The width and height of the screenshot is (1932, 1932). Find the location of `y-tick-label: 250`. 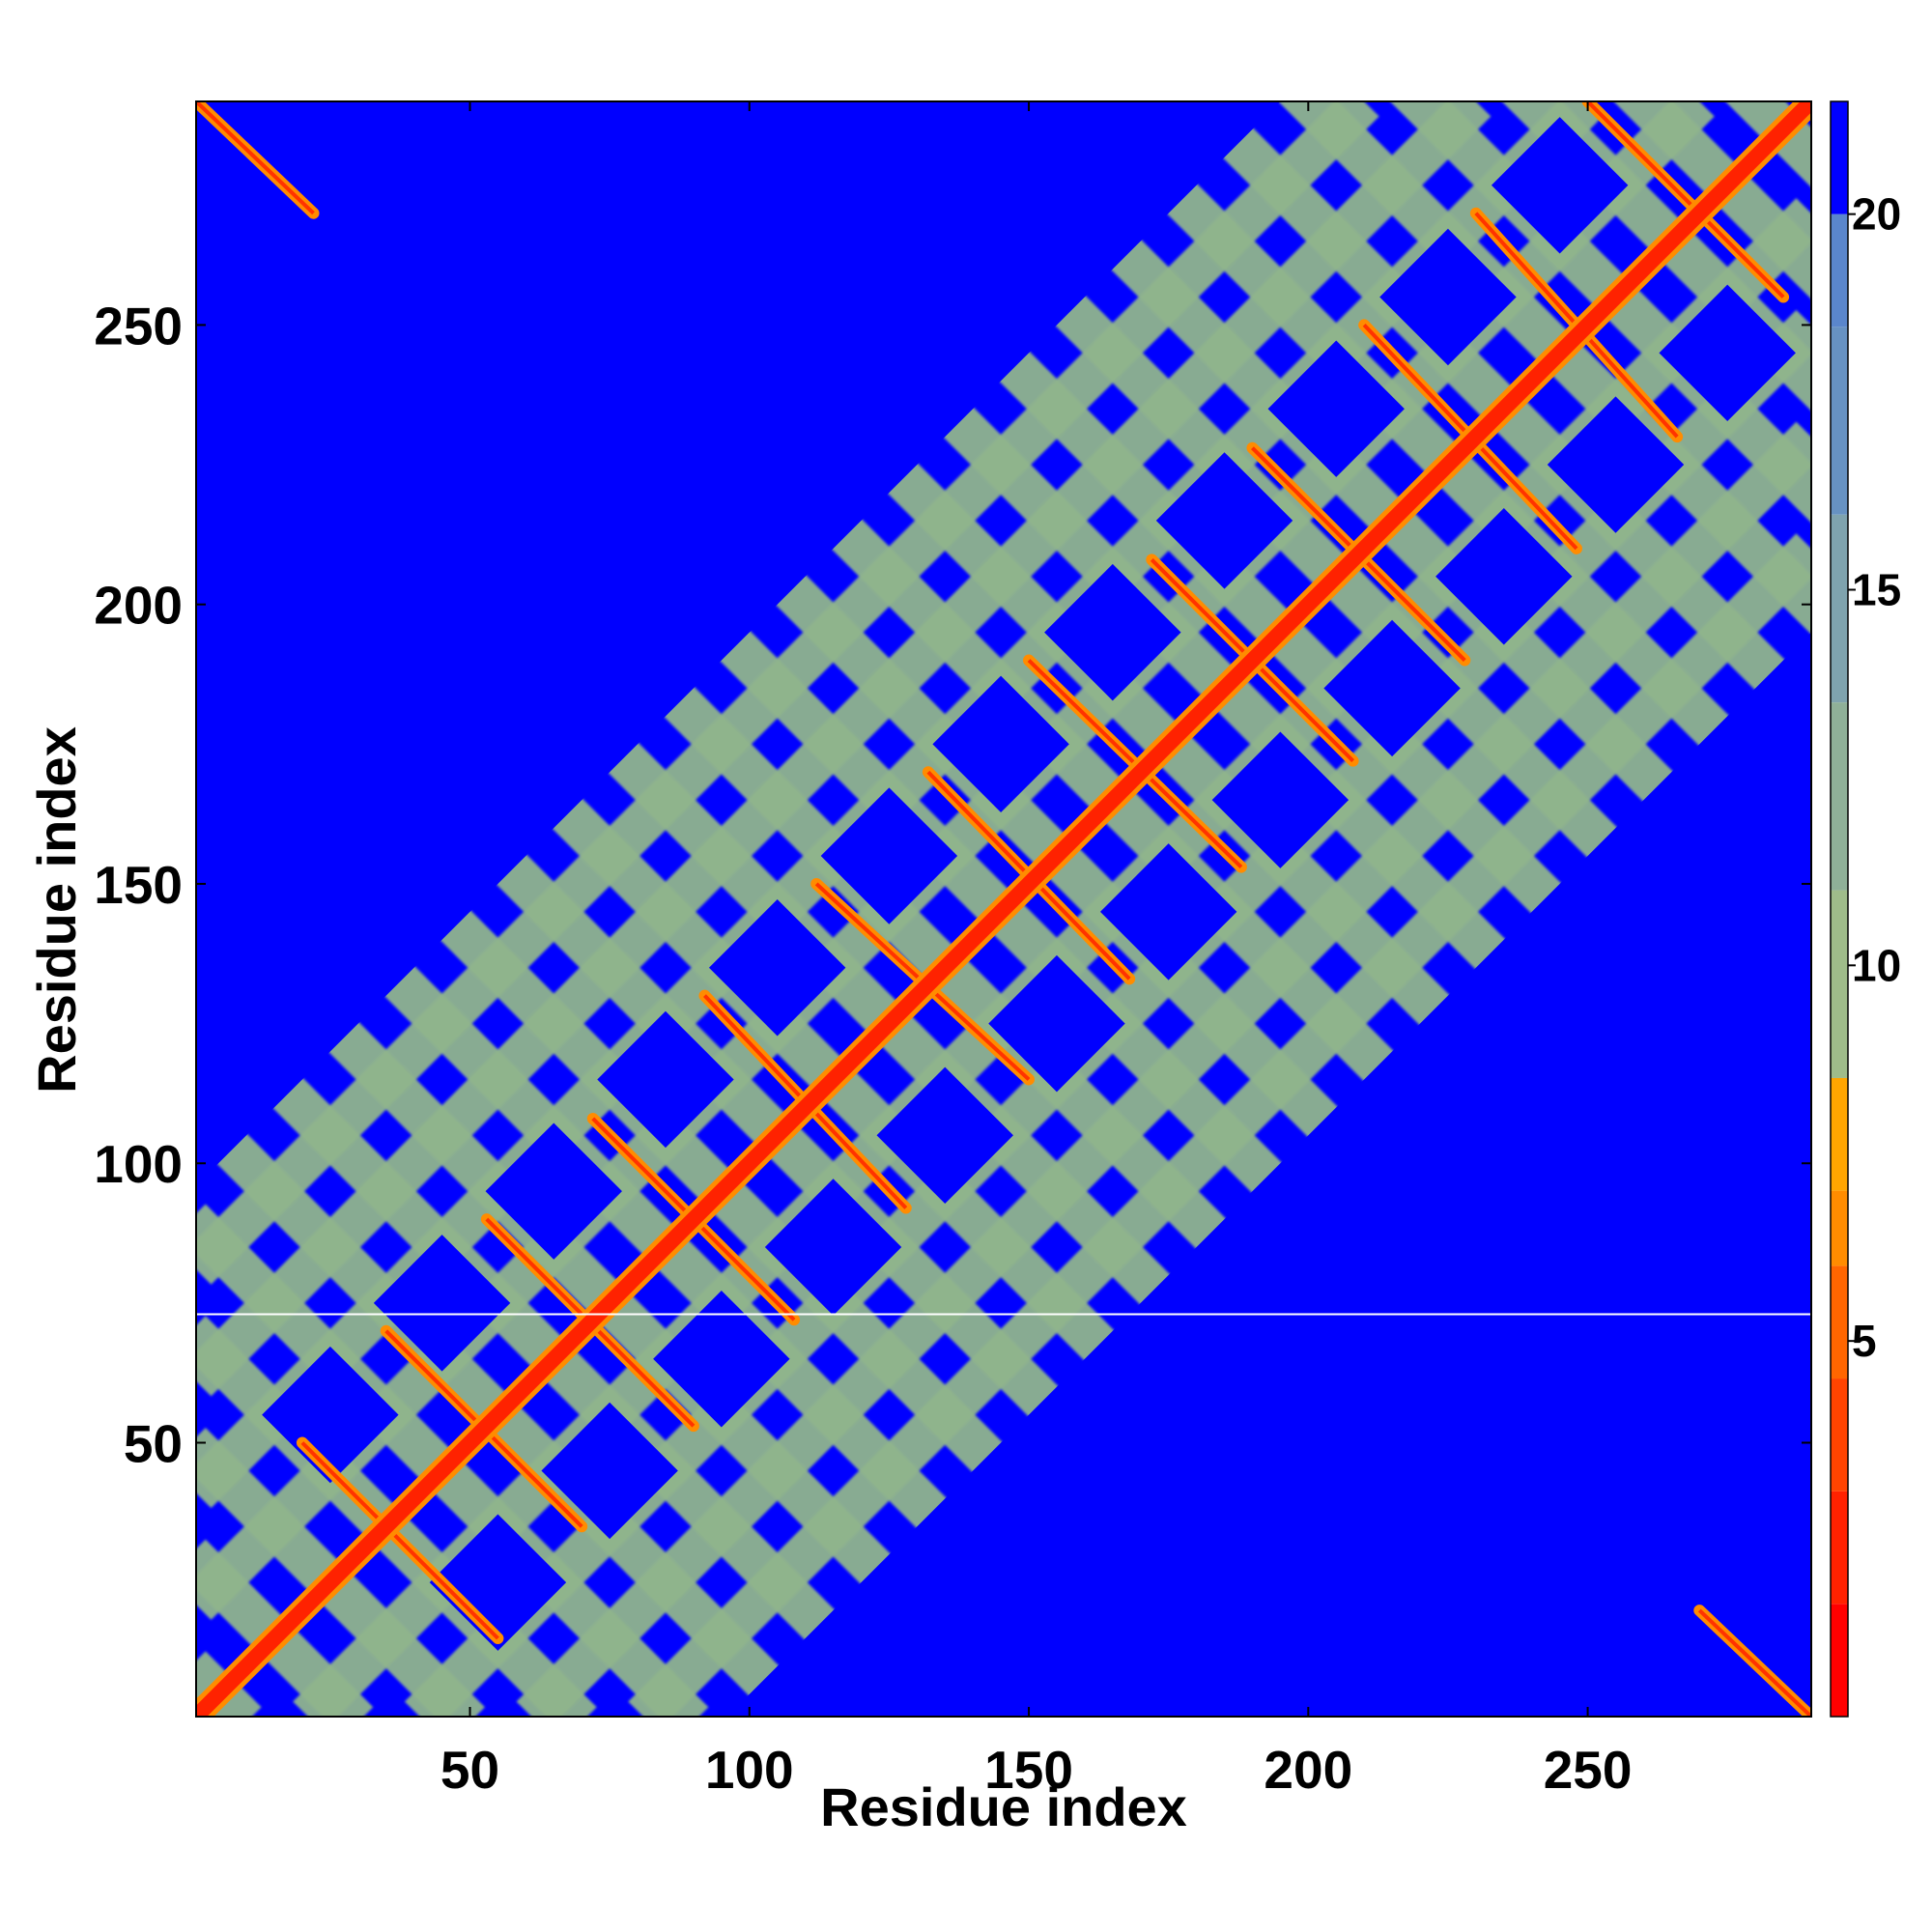

y-tick-label: 250 is located at coordinates (138, 325).